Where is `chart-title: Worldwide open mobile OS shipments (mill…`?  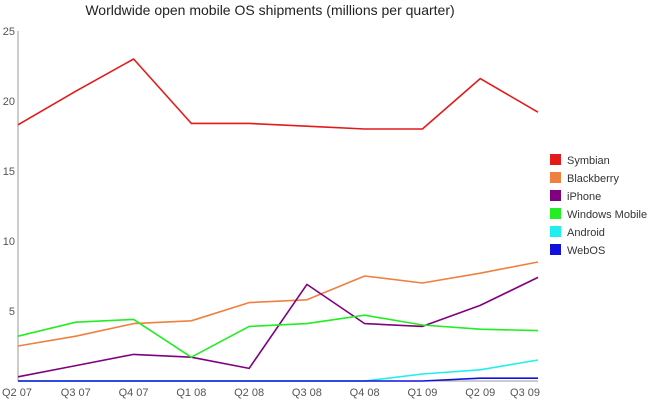 chart-title: Worldwide open mobile OS shipments (mill… is located at coordinates (270, 10).